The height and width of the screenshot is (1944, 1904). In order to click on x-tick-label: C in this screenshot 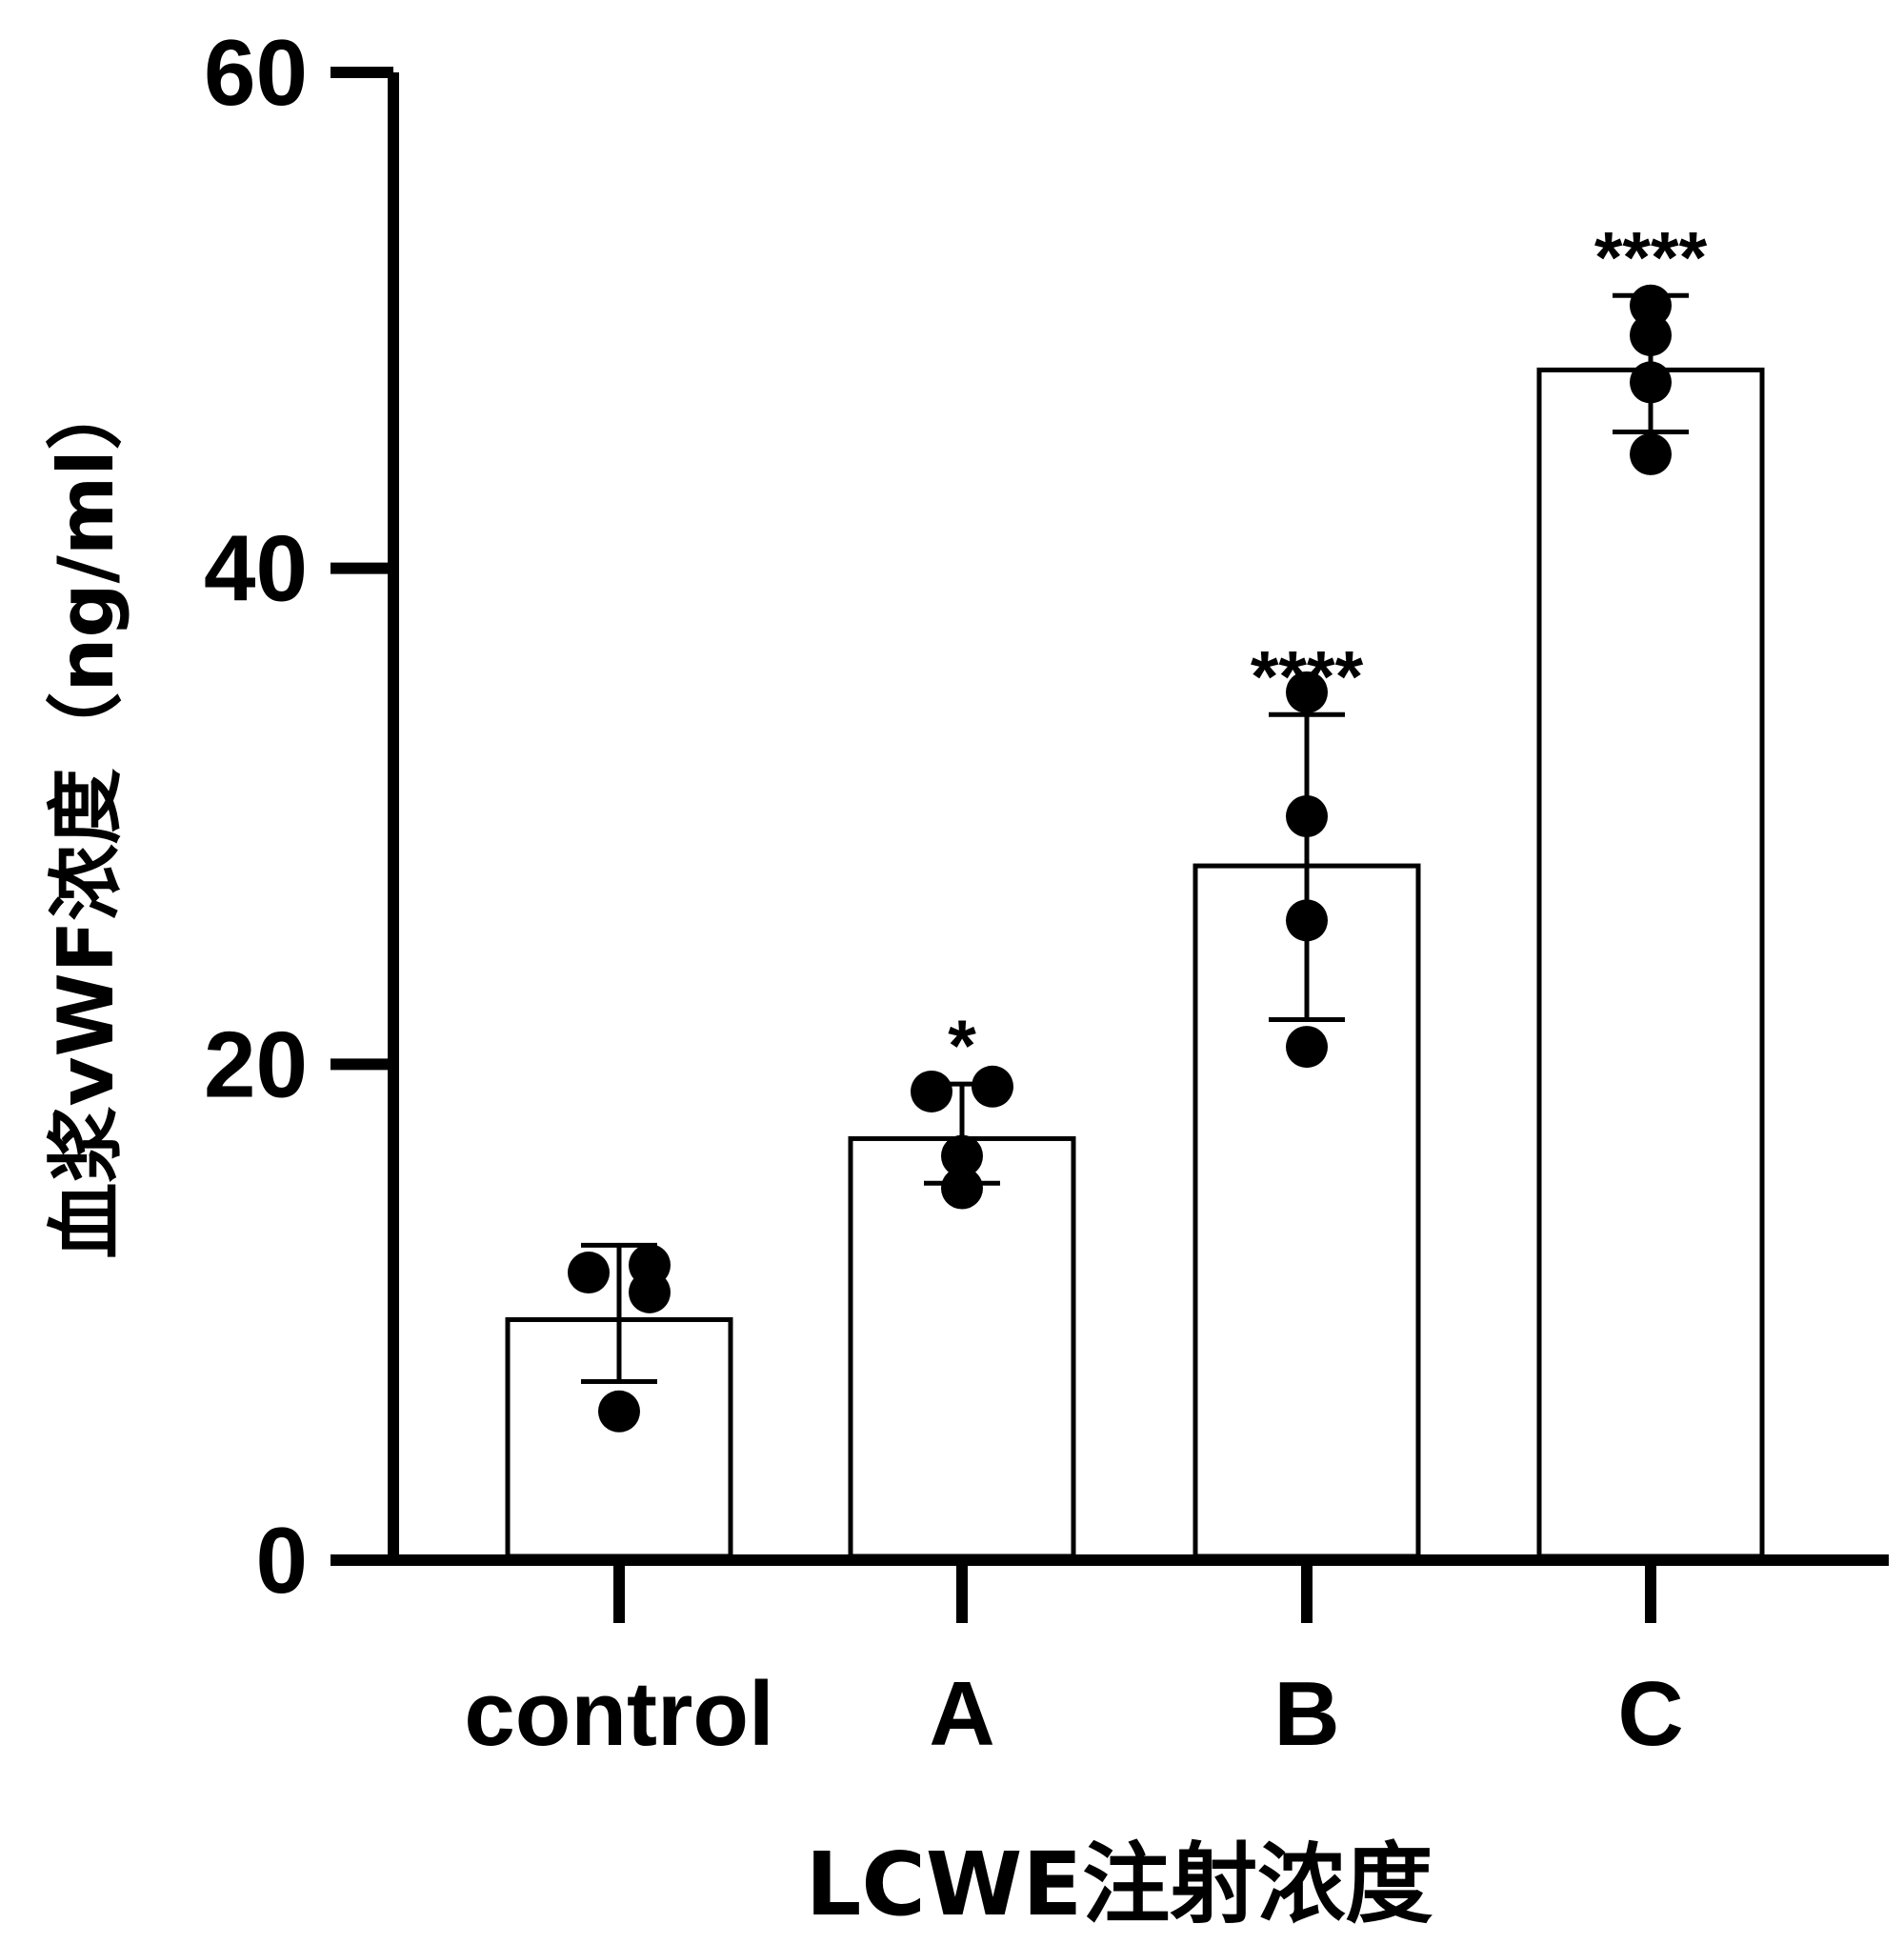, I will do `click(1650, 1714)`.